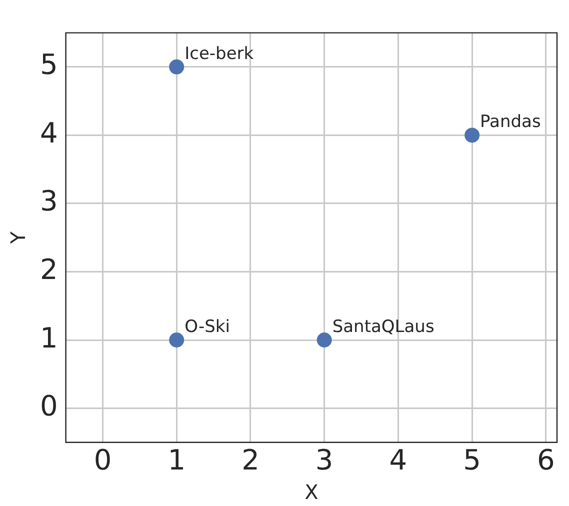  Describe the element at coordinates (251, 459) in the screenshot. I see `x-tick-label: 2` at that location.